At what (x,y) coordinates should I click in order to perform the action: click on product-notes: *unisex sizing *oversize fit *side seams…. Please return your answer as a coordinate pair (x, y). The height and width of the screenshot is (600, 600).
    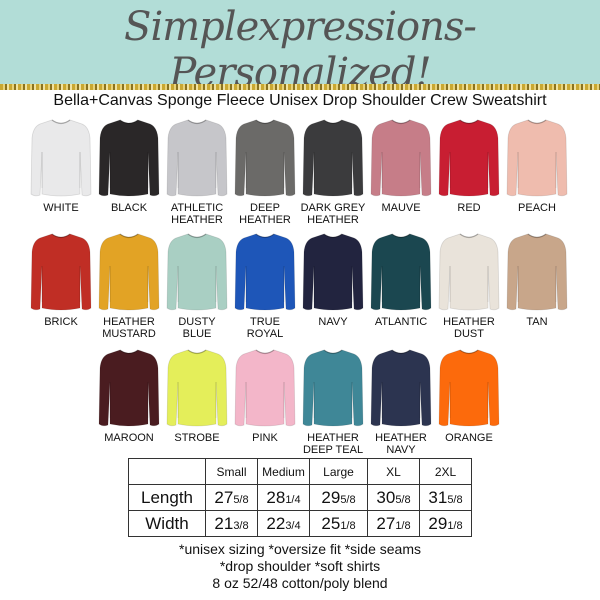
    Looking at the image, I should click on (300, 566).